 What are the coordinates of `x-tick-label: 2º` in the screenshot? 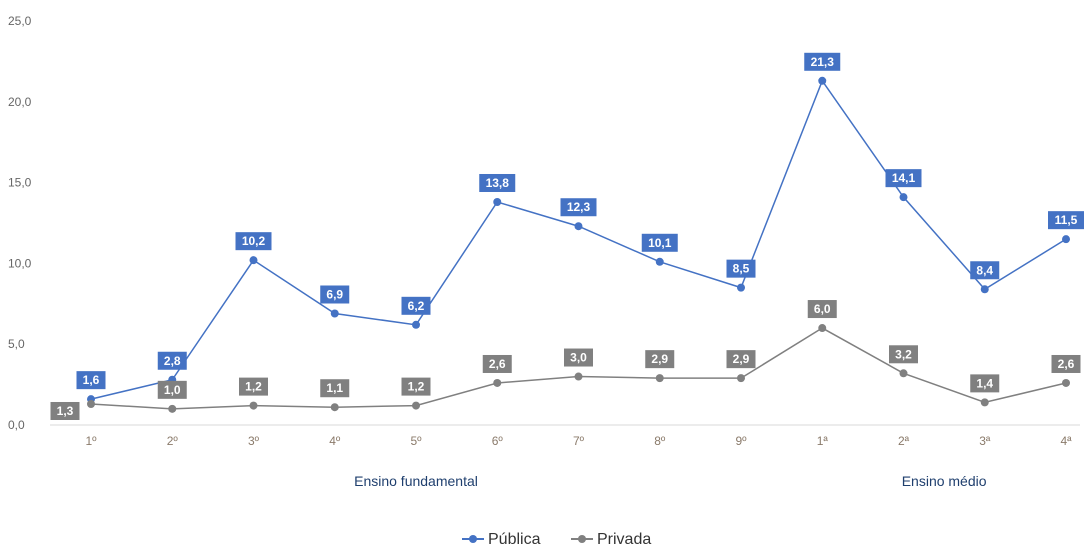 It's located at (173, 441).